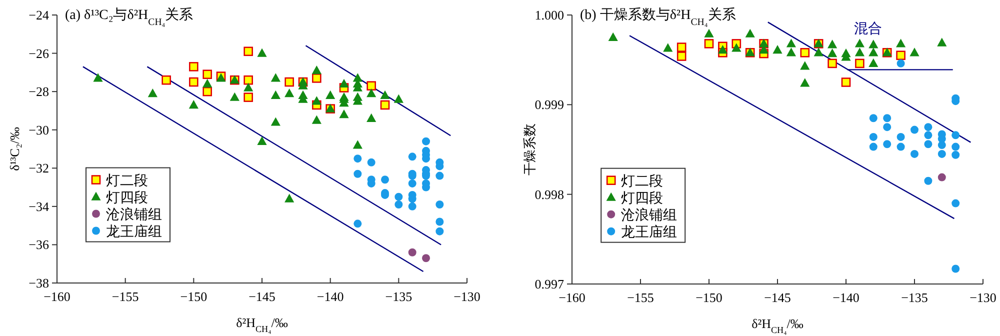  I want to click on chart-title: (a) δ¹³C₂与δ²H$_{CH₄}$关系, so click(129, 17).